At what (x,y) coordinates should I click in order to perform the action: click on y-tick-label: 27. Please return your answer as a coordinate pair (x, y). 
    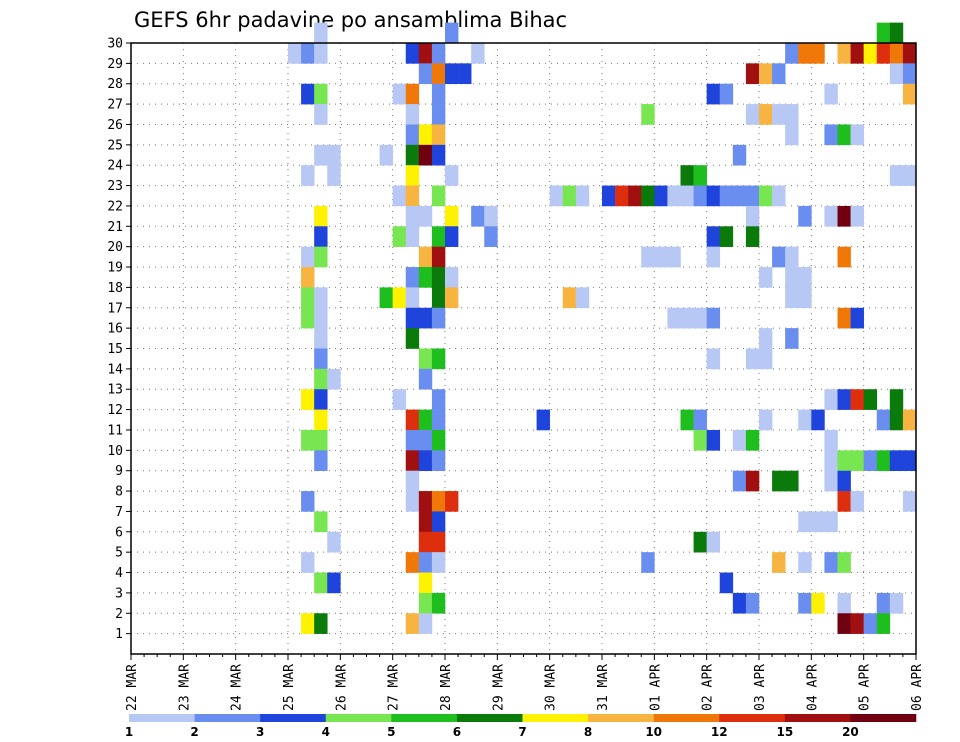
    Looking at the image, I should click on (115, 105).